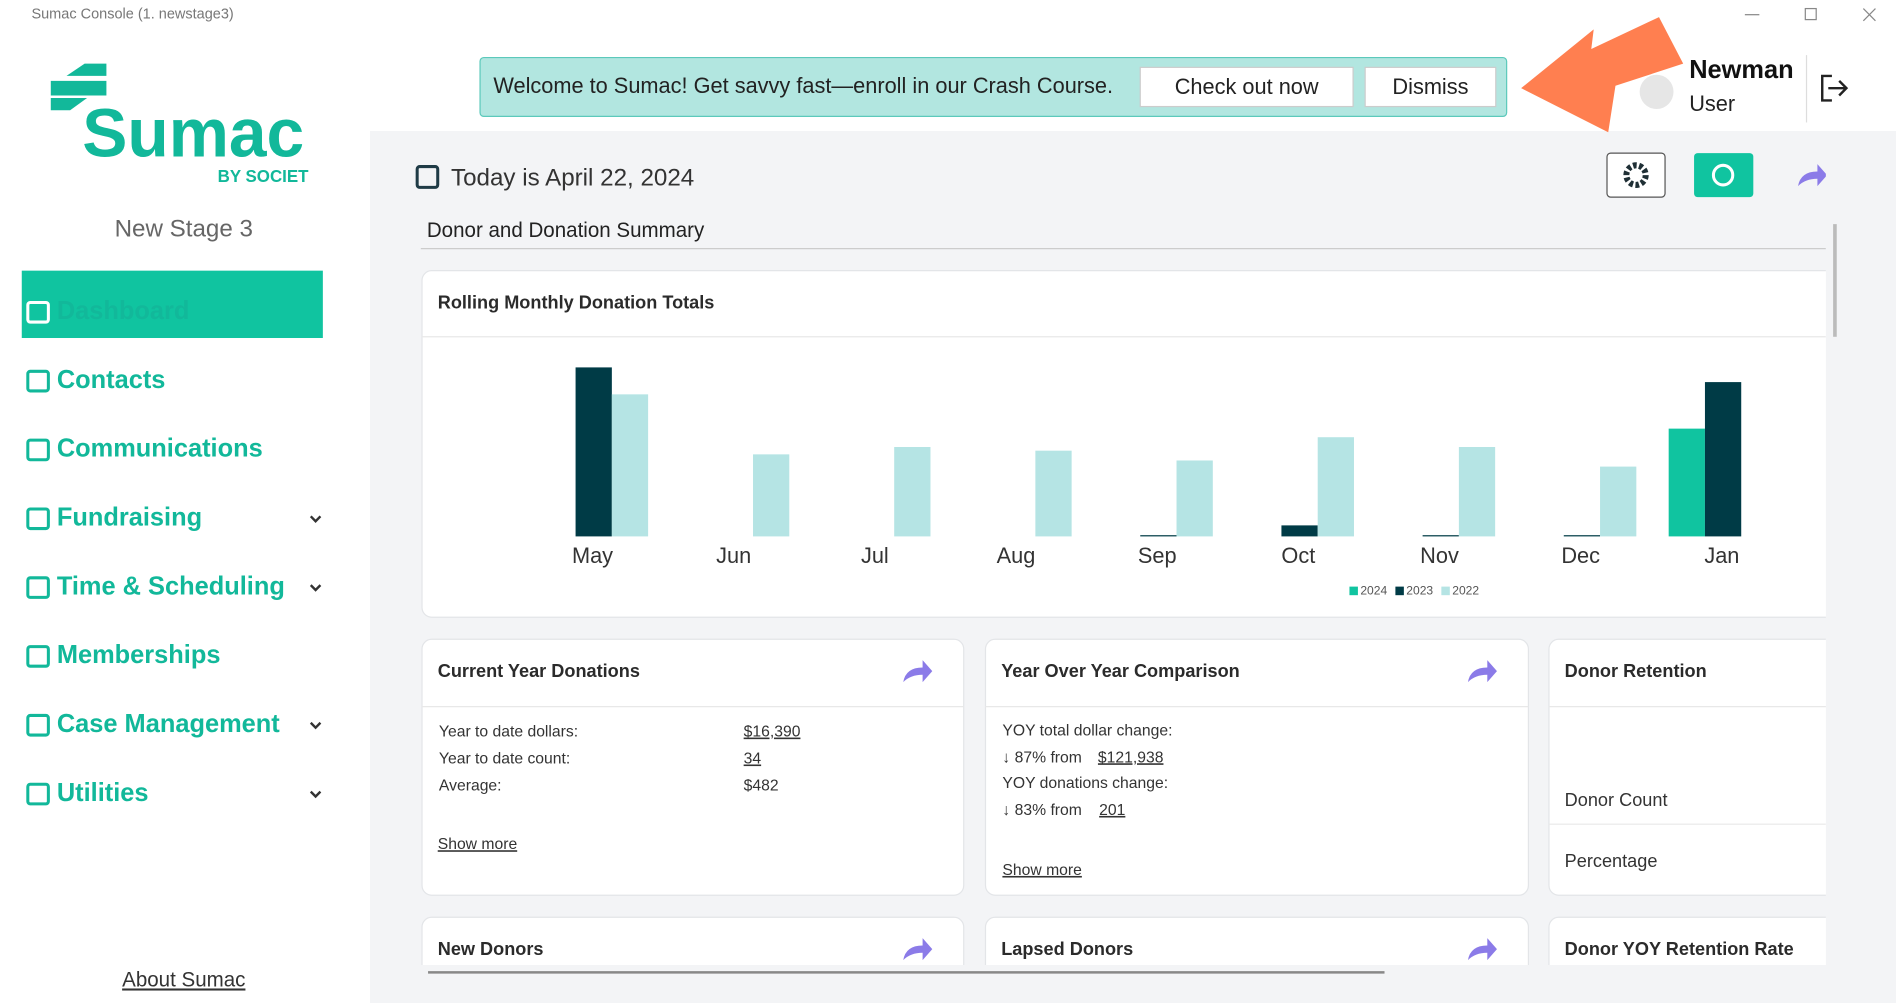  I want to click on calendar-icon, so click(427, 177).